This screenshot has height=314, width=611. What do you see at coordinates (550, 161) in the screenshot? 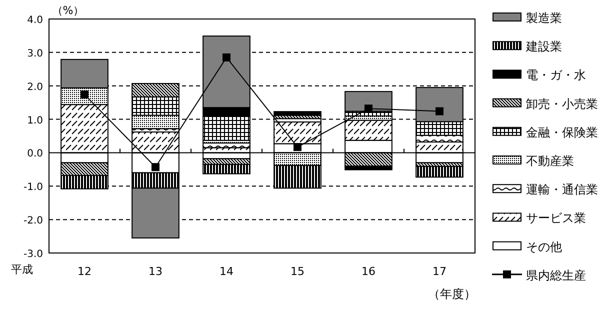
I see `legend-label: 不動産業` at bounding box center [550, 161].